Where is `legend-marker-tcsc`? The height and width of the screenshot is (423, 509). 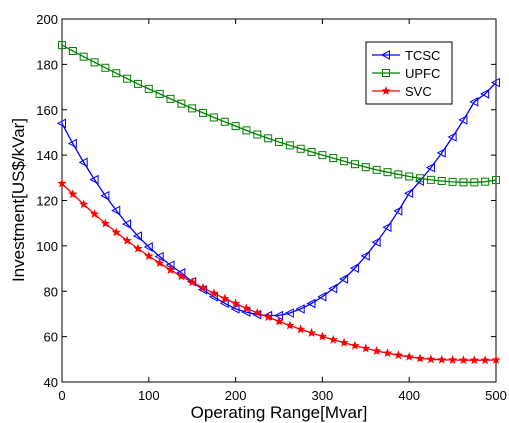 legend-marker-tcsc is located at coordinates (385, 55).